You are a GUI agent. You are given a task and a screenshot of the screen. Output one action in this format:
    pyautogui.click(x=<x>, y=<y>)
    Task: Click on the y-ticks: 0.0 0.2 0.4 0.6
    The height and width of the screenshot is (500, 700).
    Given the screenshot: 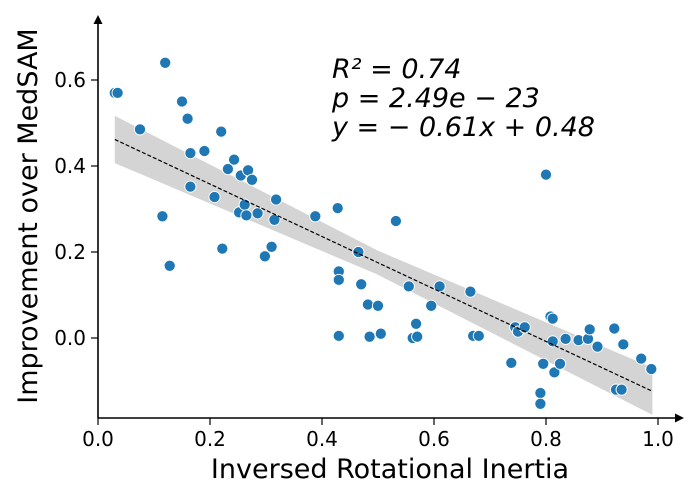 What is the action you would take?
    pyautogui.click(x=76, y=209)
    